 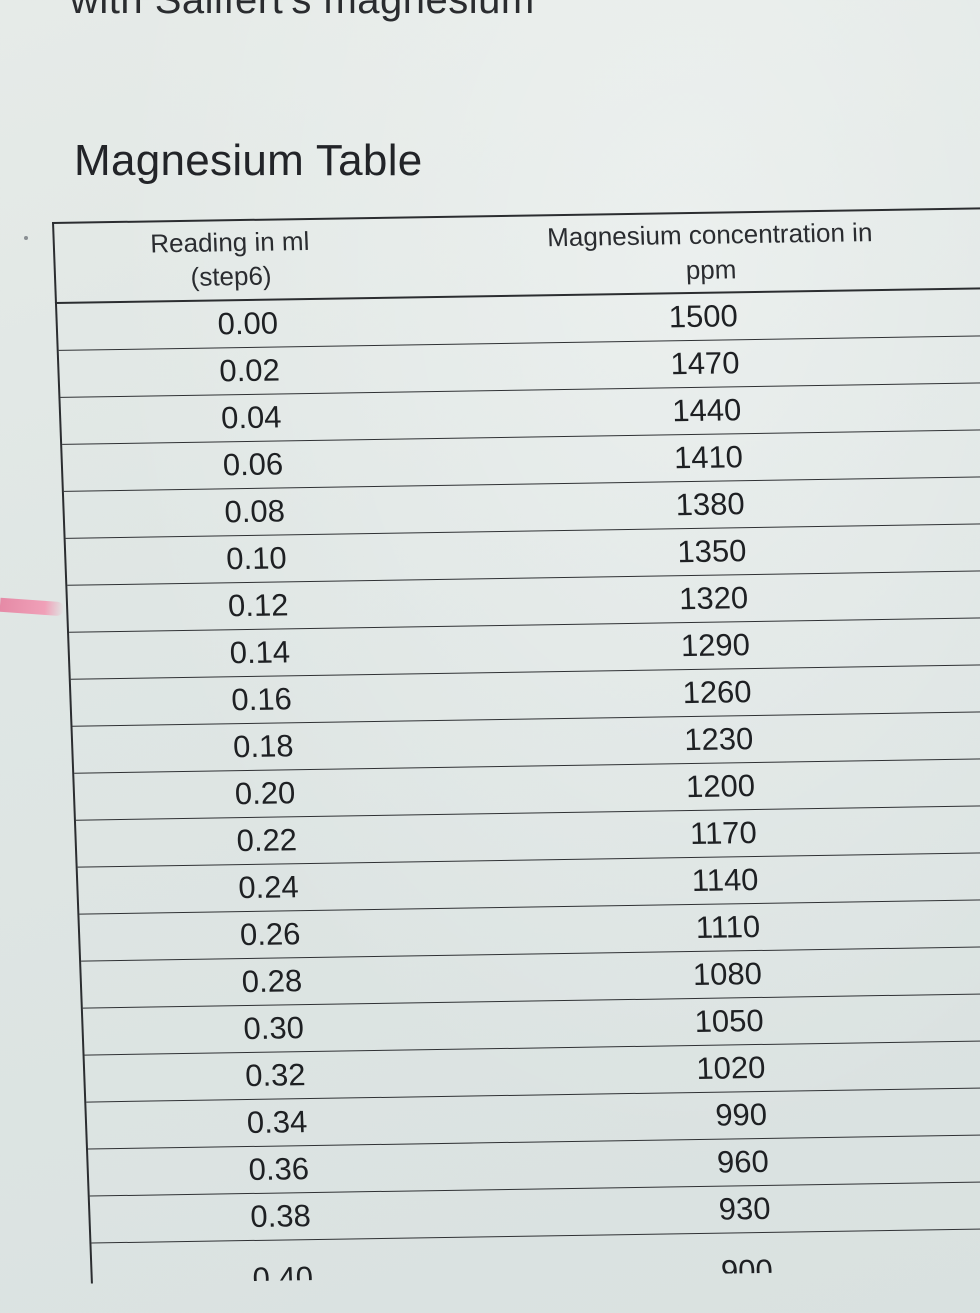 I want to click on reading-value: 0.12, so click(x=258, y=605).